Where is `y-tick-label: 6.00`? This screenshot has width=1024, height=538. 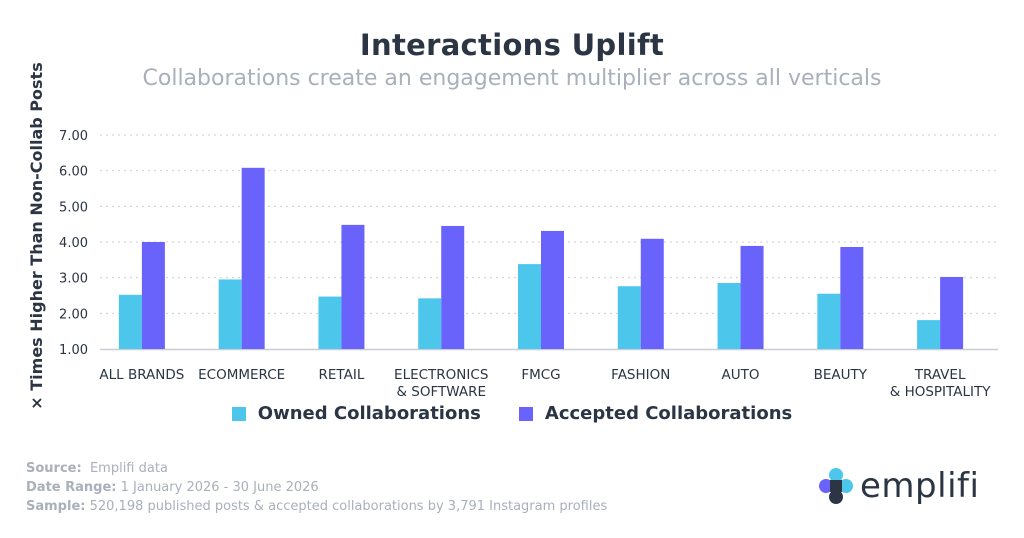
y-tick-label: 6.00 is located at coordinates (73, 172).